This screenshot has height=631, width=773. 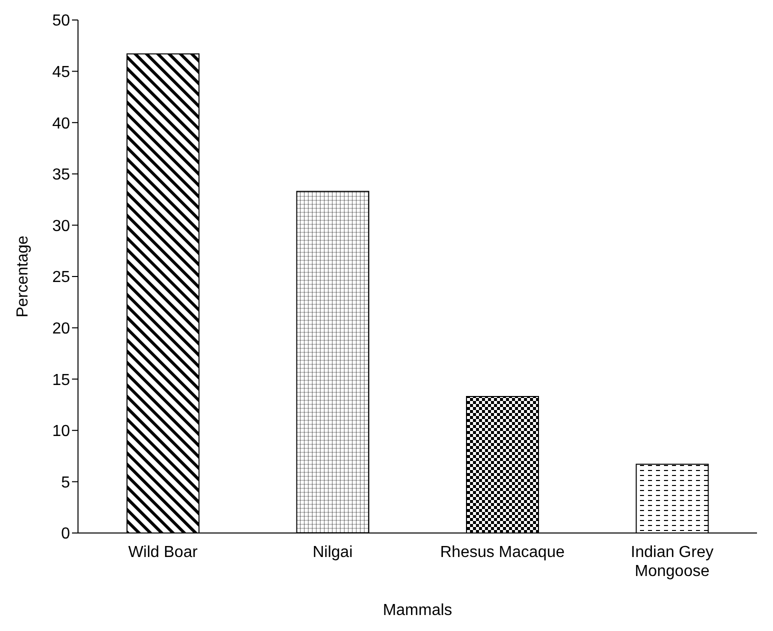 I want to click on x-tick-label: Nilgai, so click(x=332, y=552).